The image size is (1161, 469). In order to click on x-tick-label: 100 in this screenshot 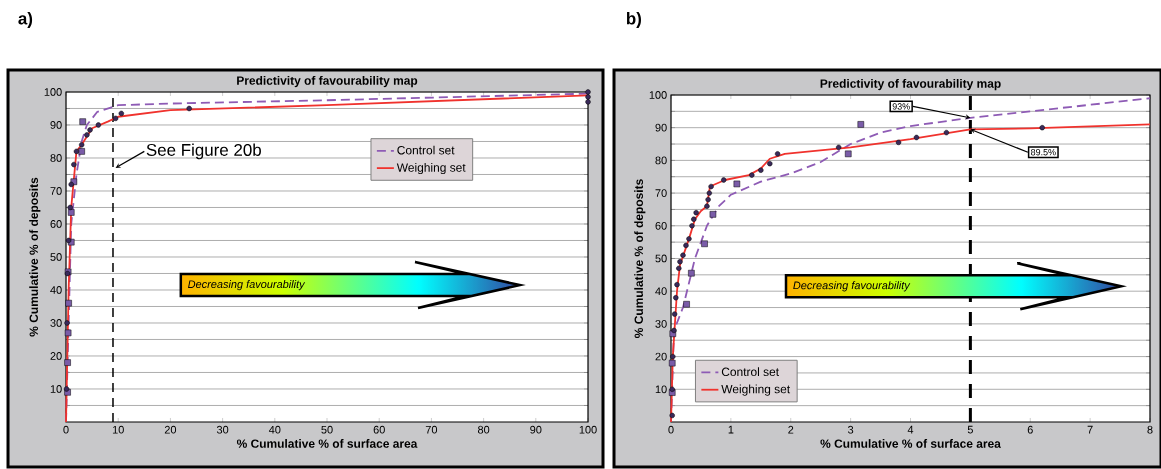, I will do `click(588, 429)`.